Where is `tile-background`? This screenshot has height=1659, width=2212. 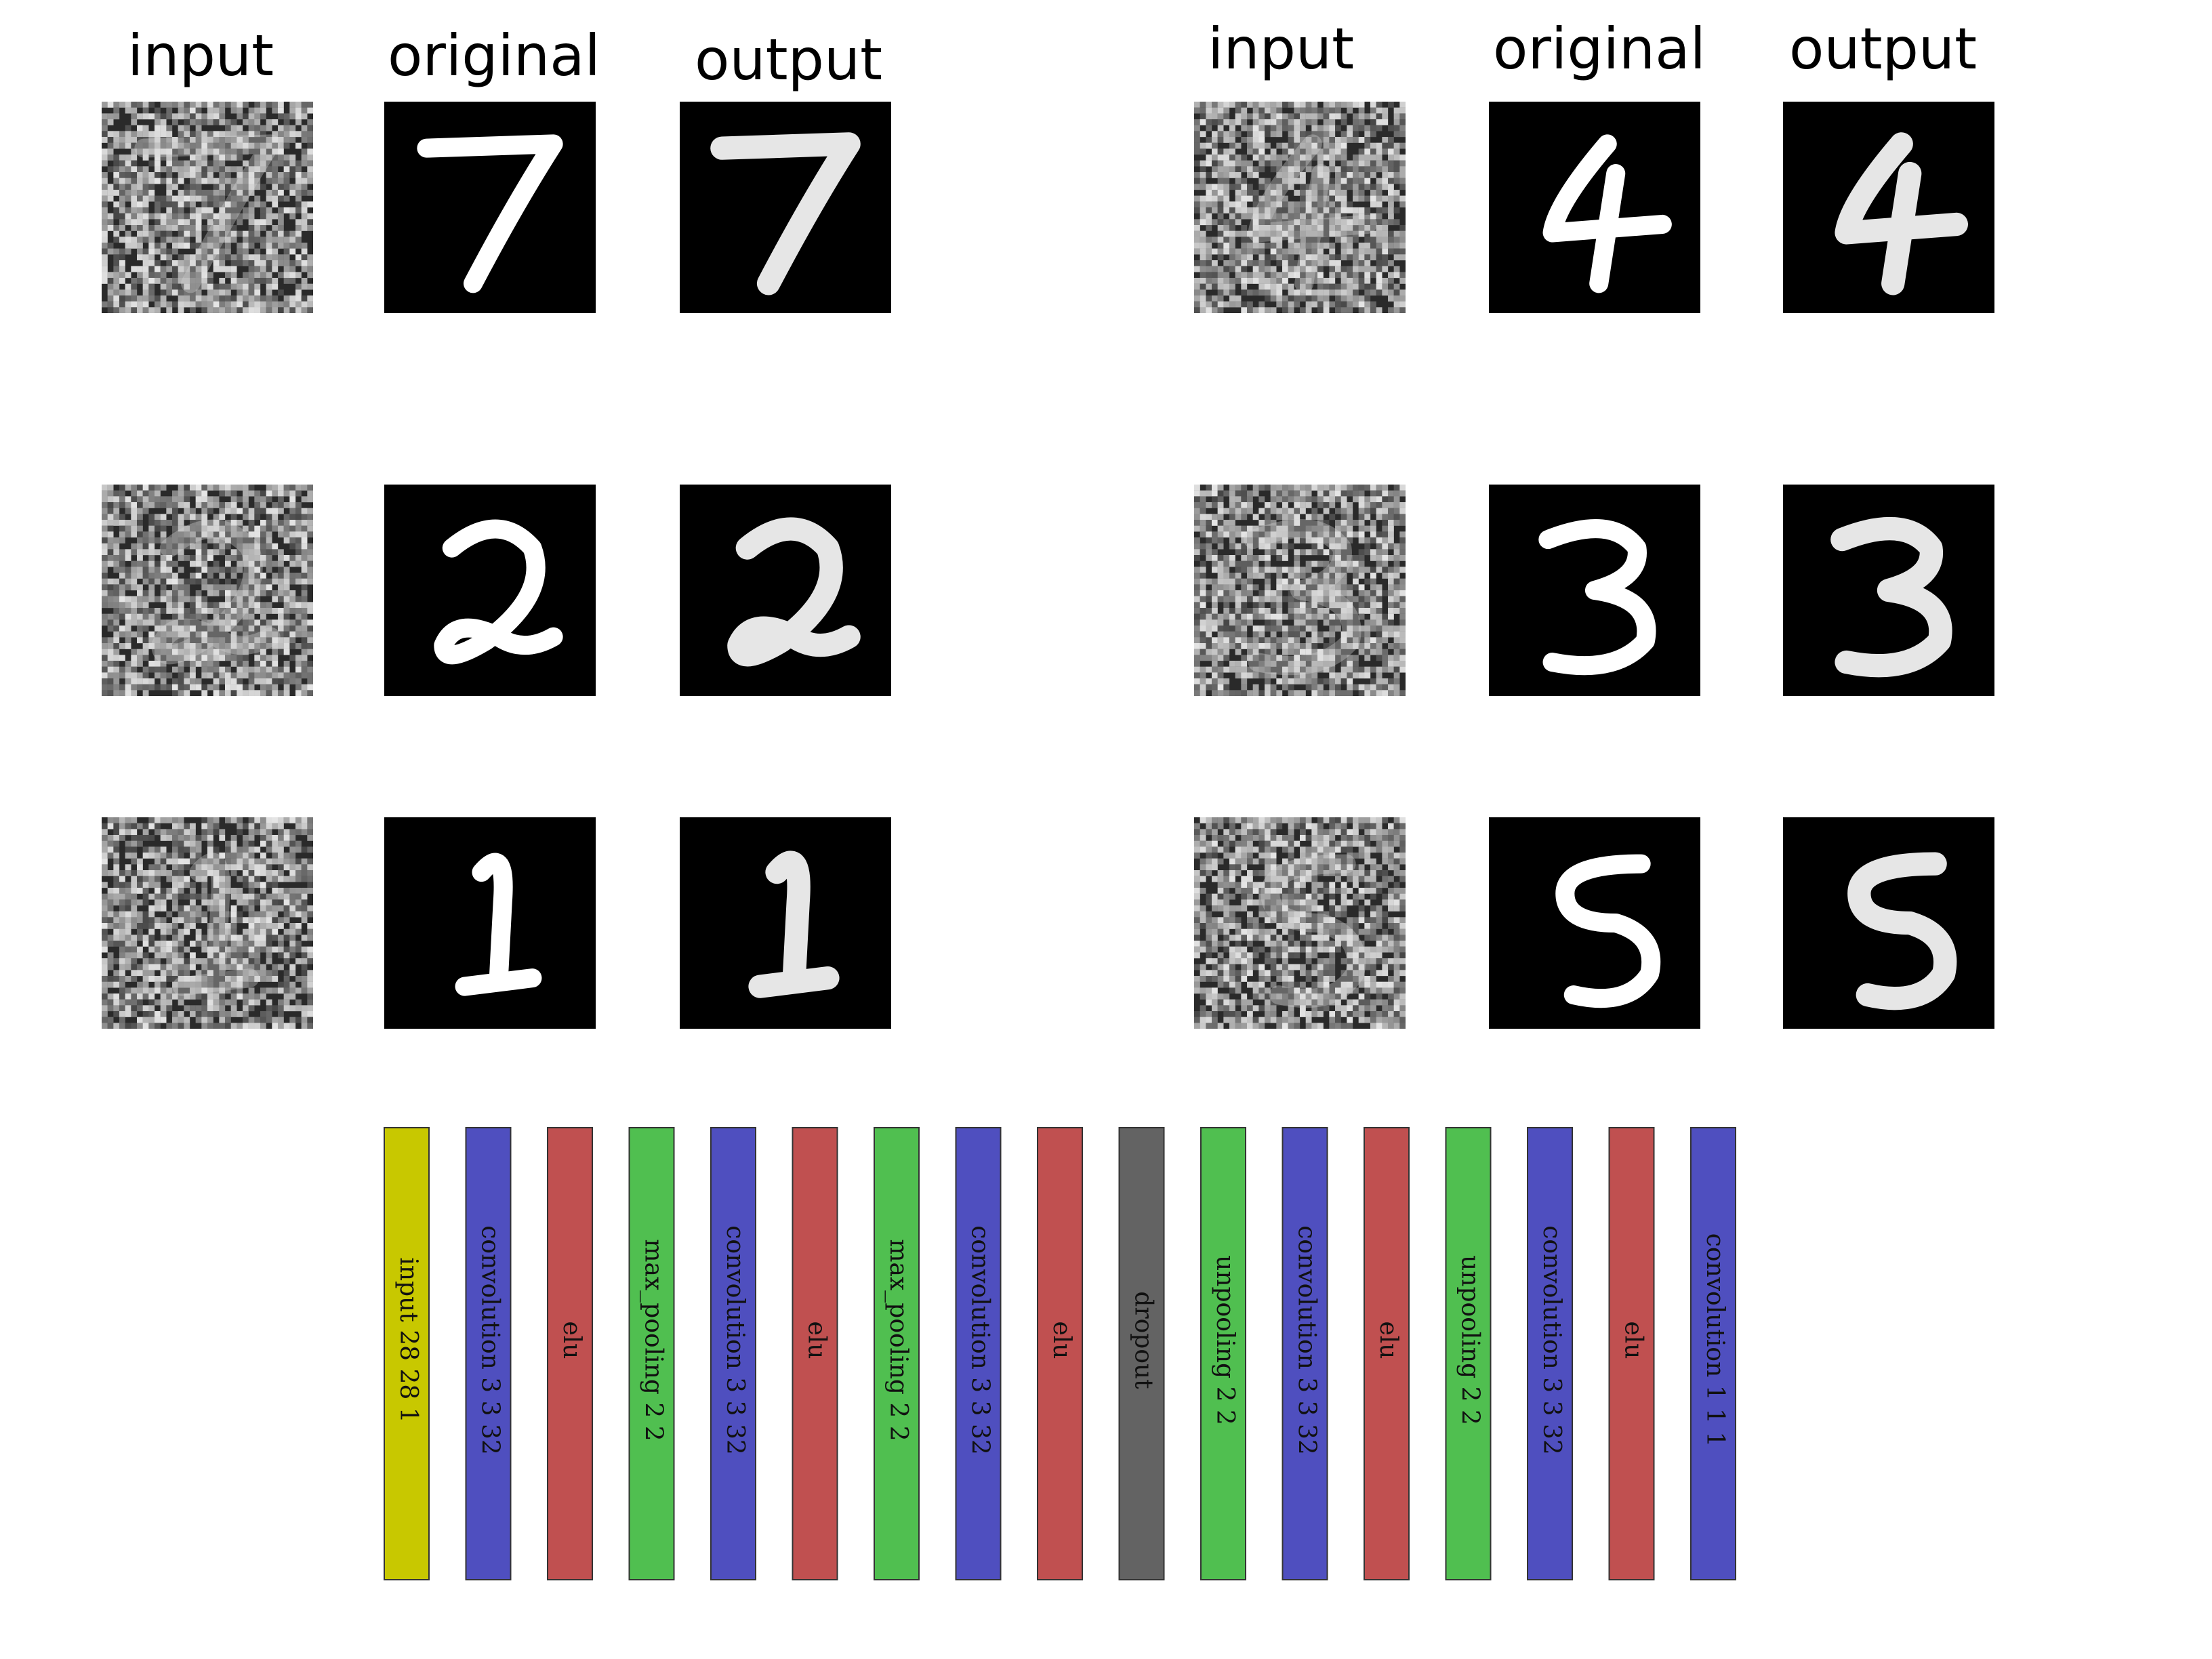 tile-background is located at coordinates (490, 923).